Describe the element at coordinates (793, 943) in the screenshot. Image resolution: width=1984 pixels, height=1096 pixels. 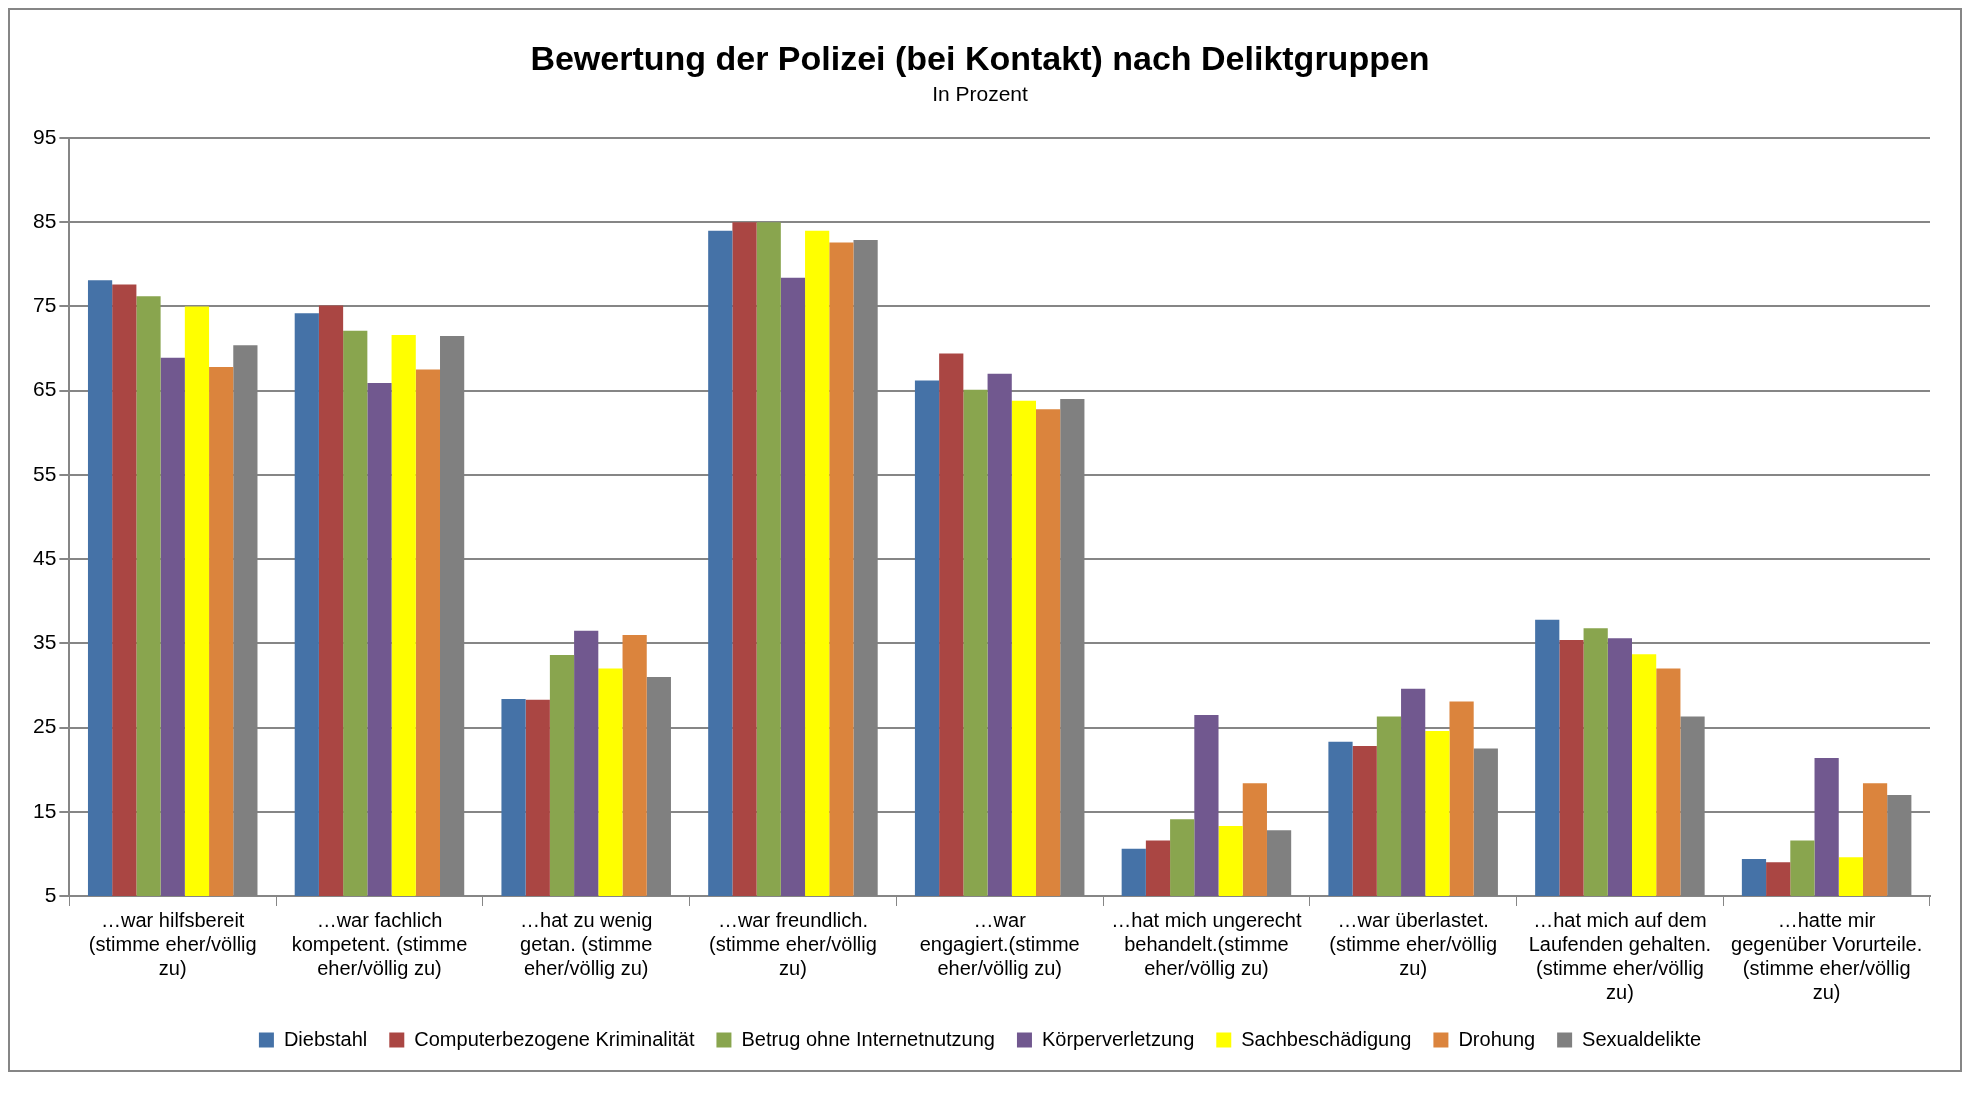
I see `x-tick-label: …war freundlich. (stimme eher/völlig zu)` at that location.